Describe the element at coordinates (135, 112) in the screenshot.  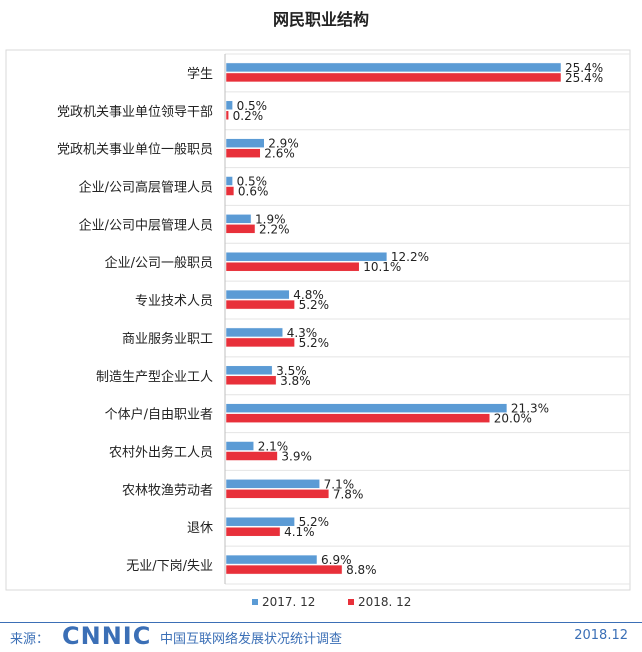
I see `category-label: 党政机关事业单位领导干部` at that location.